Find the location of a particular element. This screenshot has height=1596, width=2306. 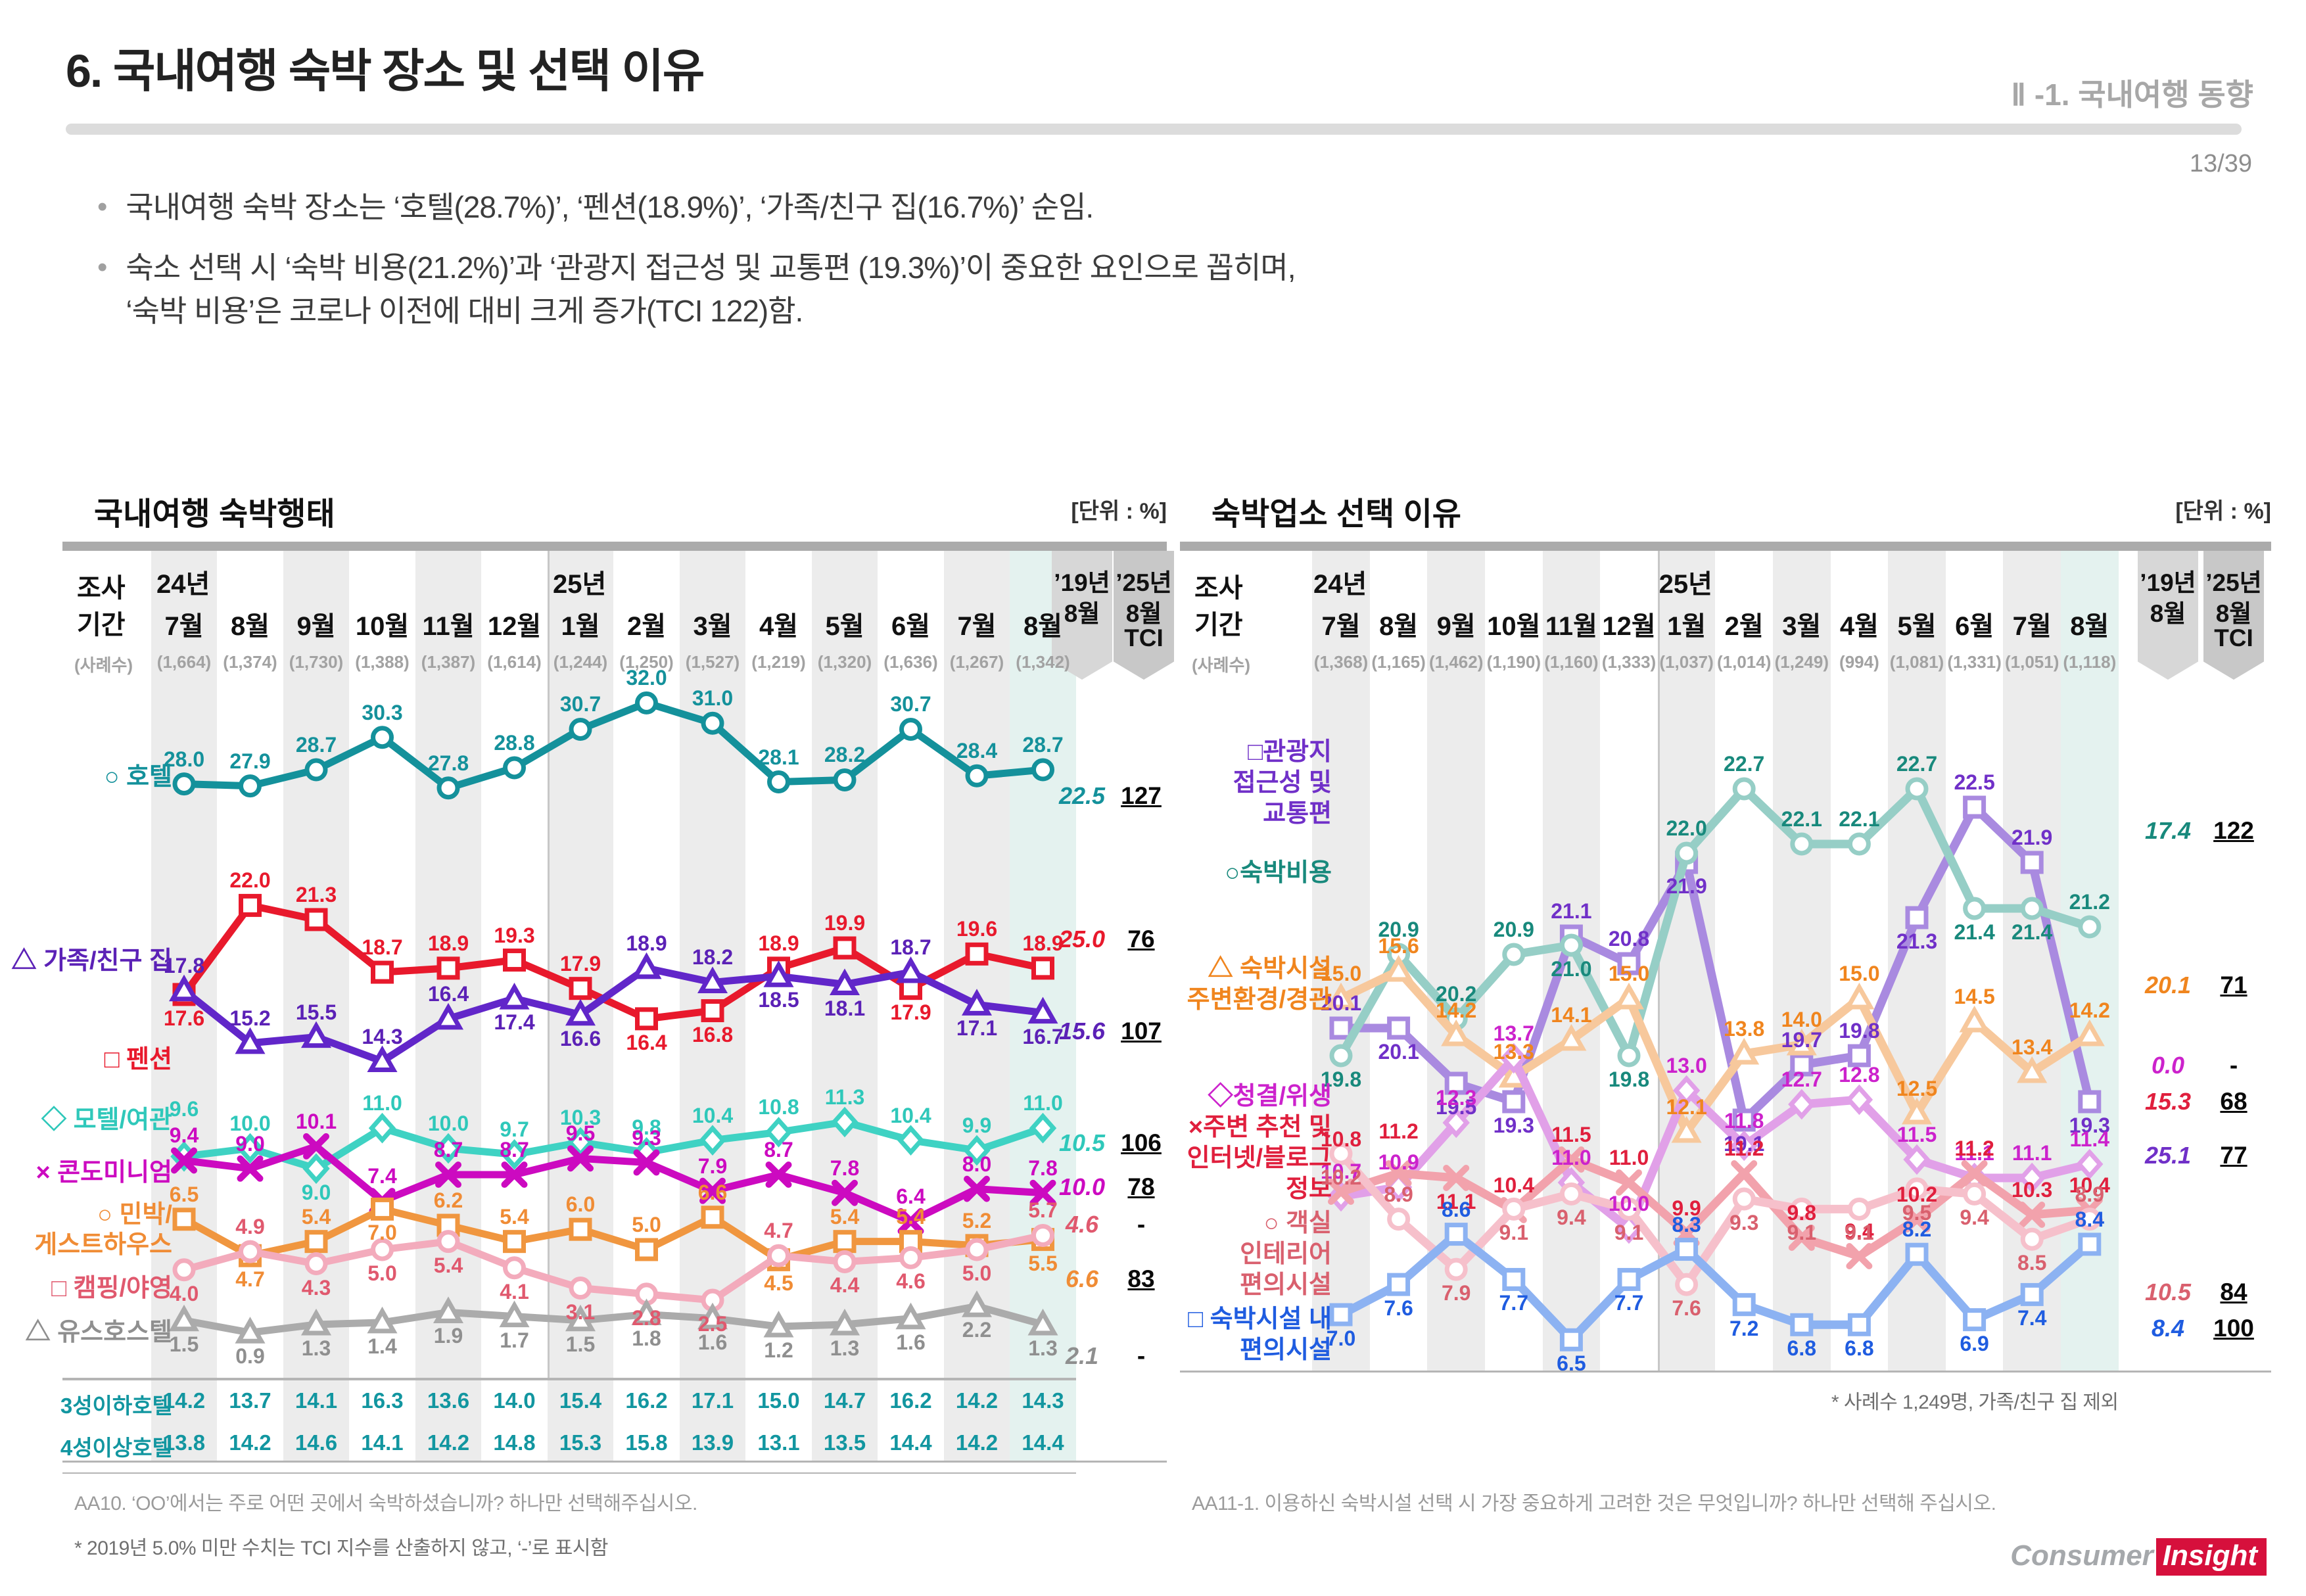

value-label-youth: 1.3 is located at coordinates (845, 1348).